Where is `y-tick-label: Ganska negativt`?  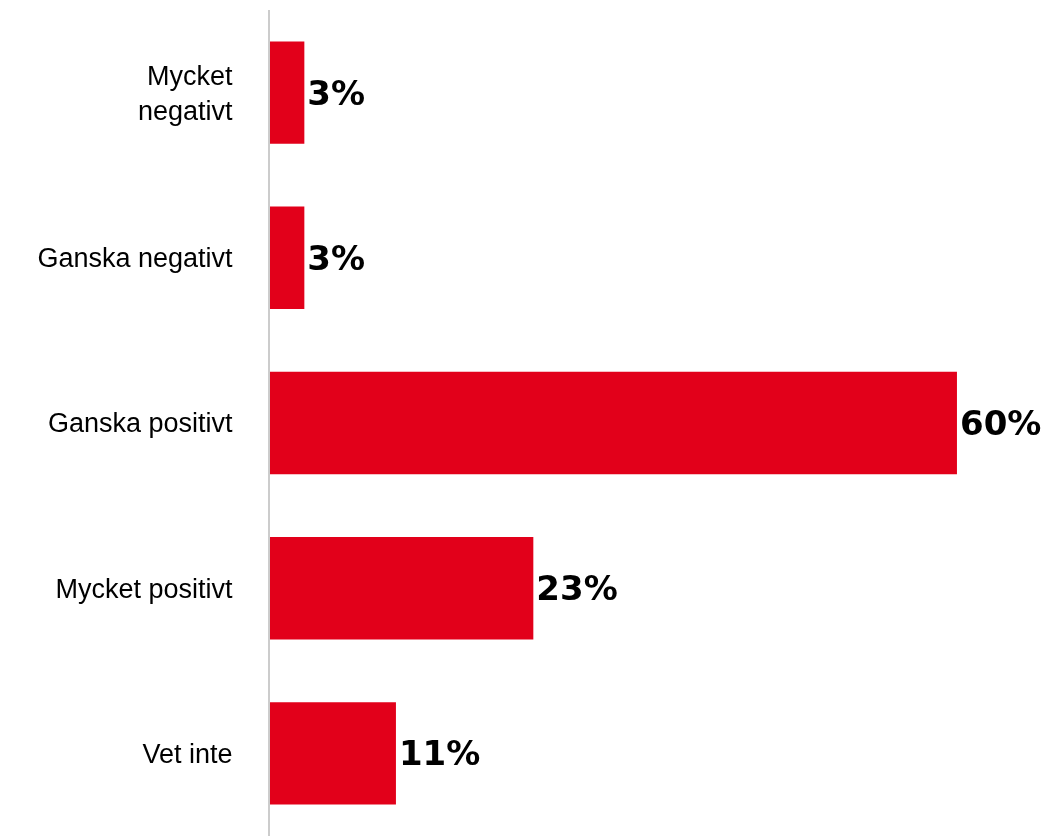
y-tick-label: Ganska negativt is located at coordinates (135, 258).